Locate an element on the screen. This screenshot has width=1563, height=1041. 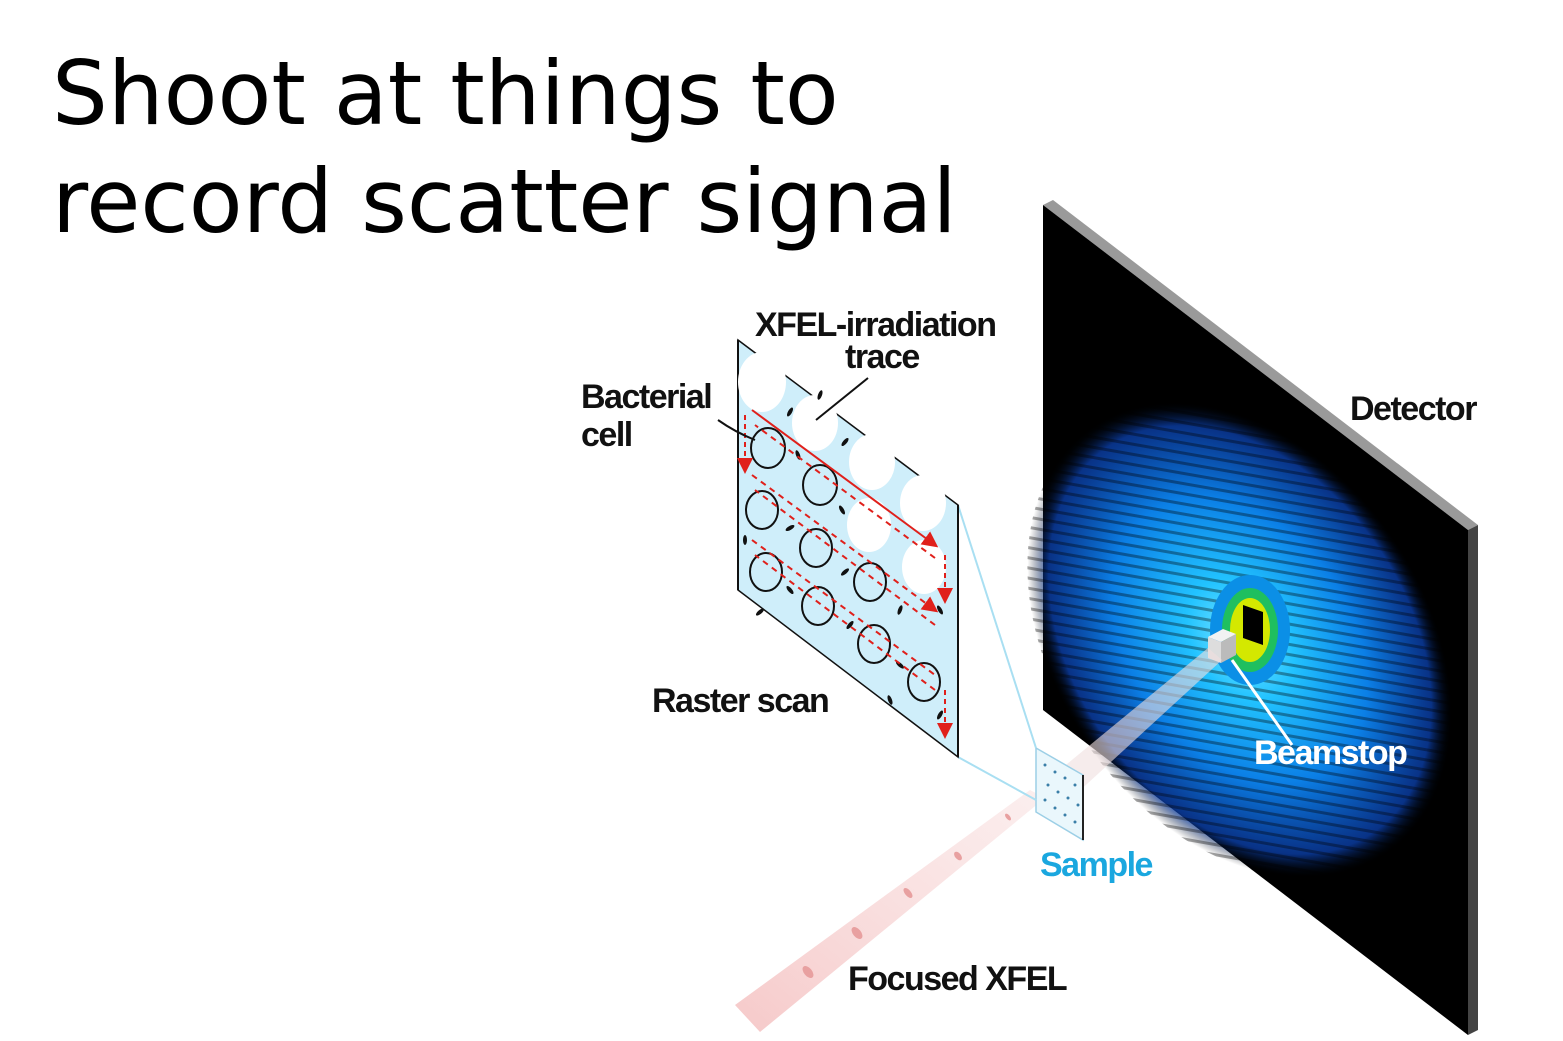
raster-arrows is located at coordinates (845, 574).